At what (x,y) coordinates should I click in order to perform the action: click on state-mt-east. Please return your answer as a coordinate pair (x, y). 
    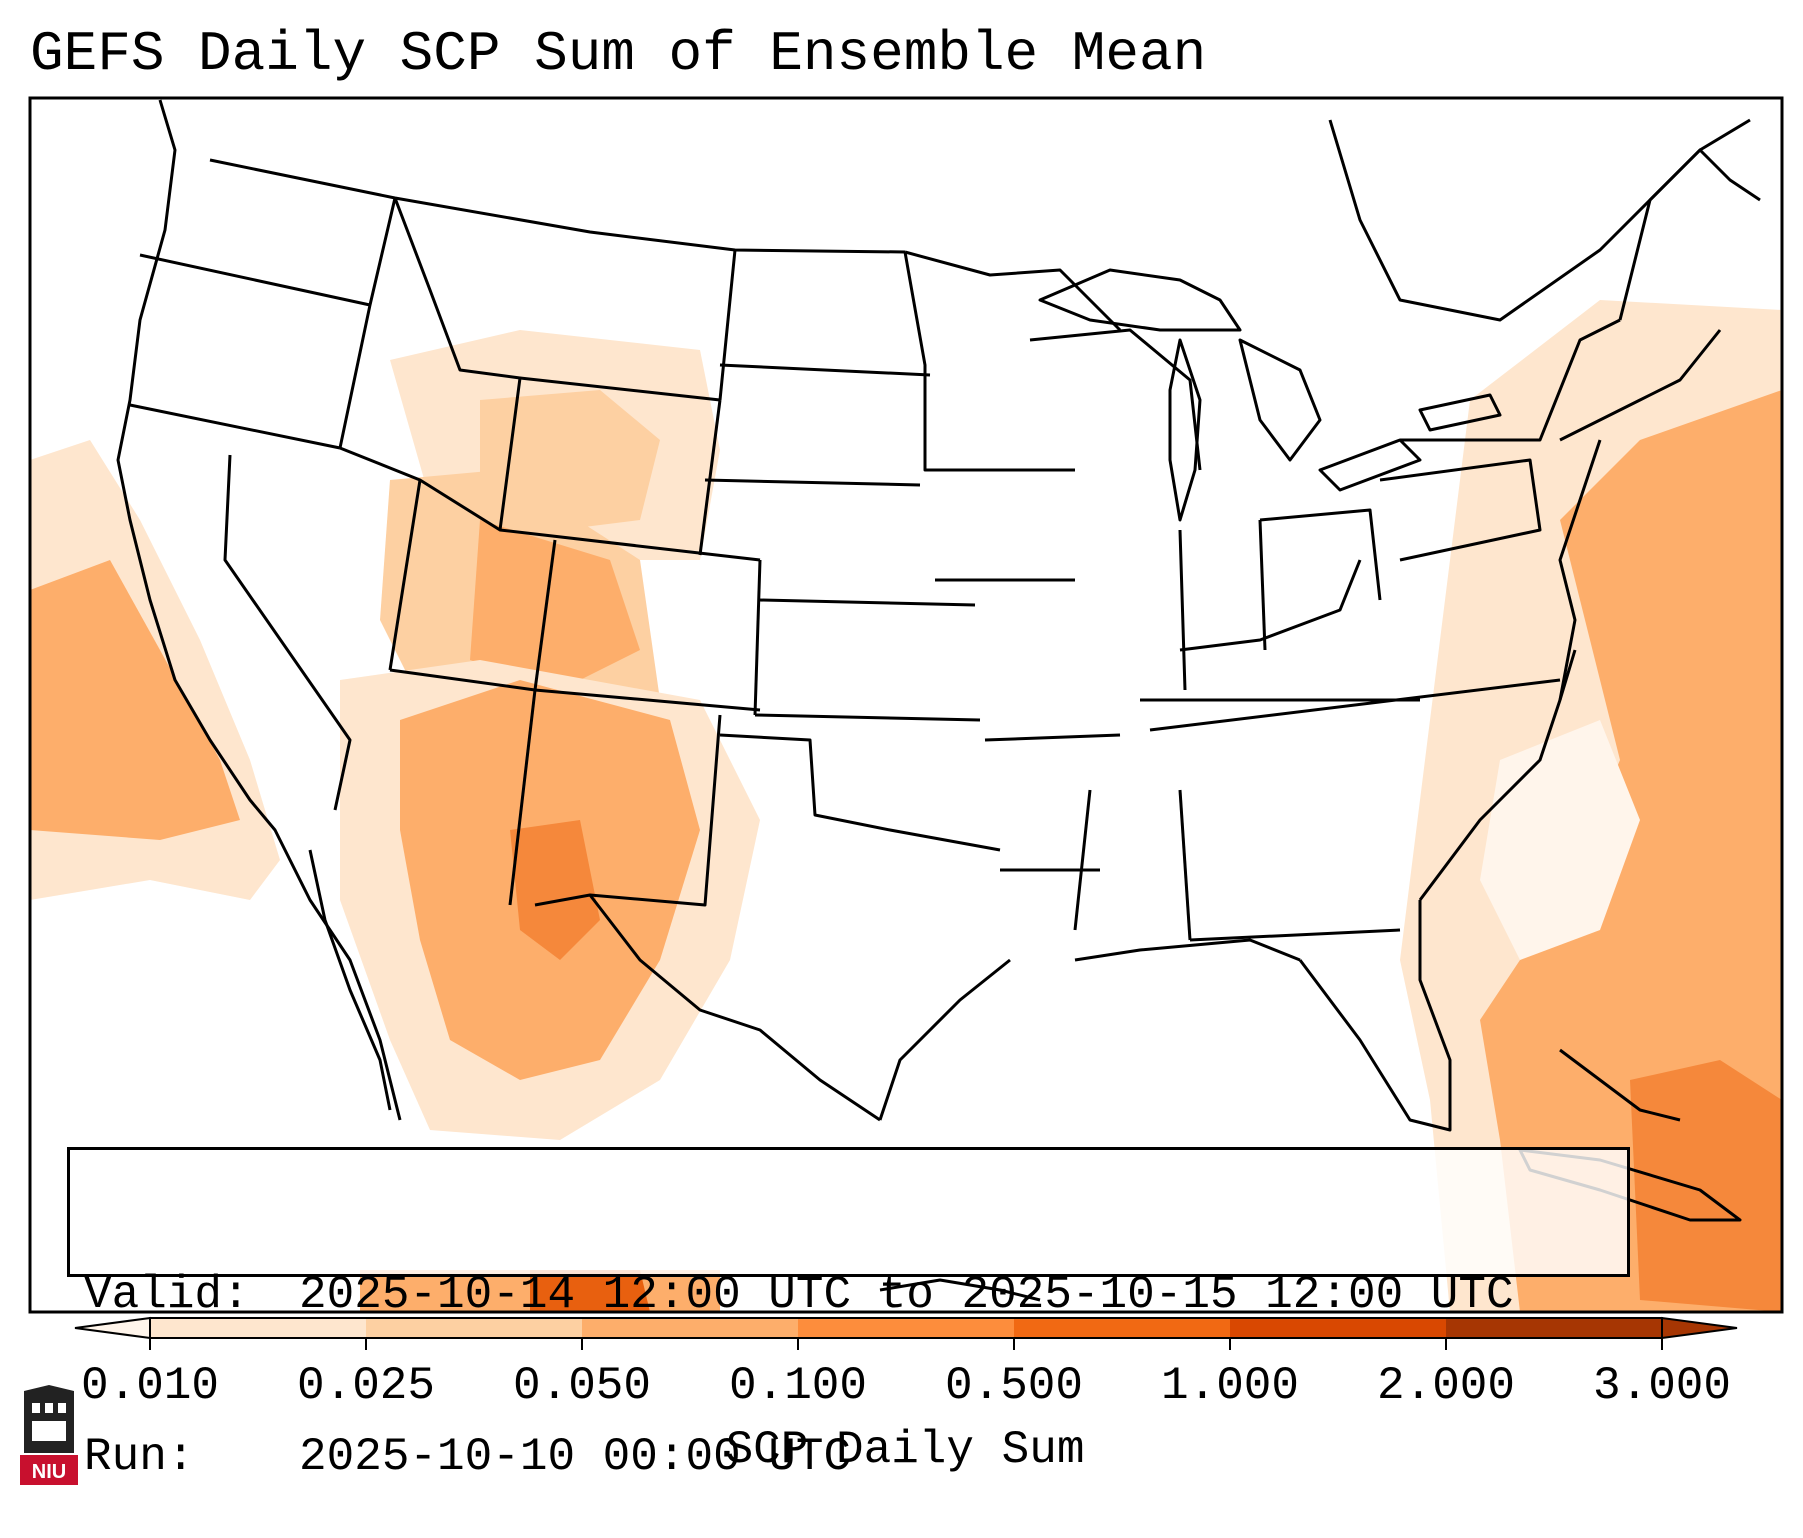
    Looking at the image, I should click on (727, 325).